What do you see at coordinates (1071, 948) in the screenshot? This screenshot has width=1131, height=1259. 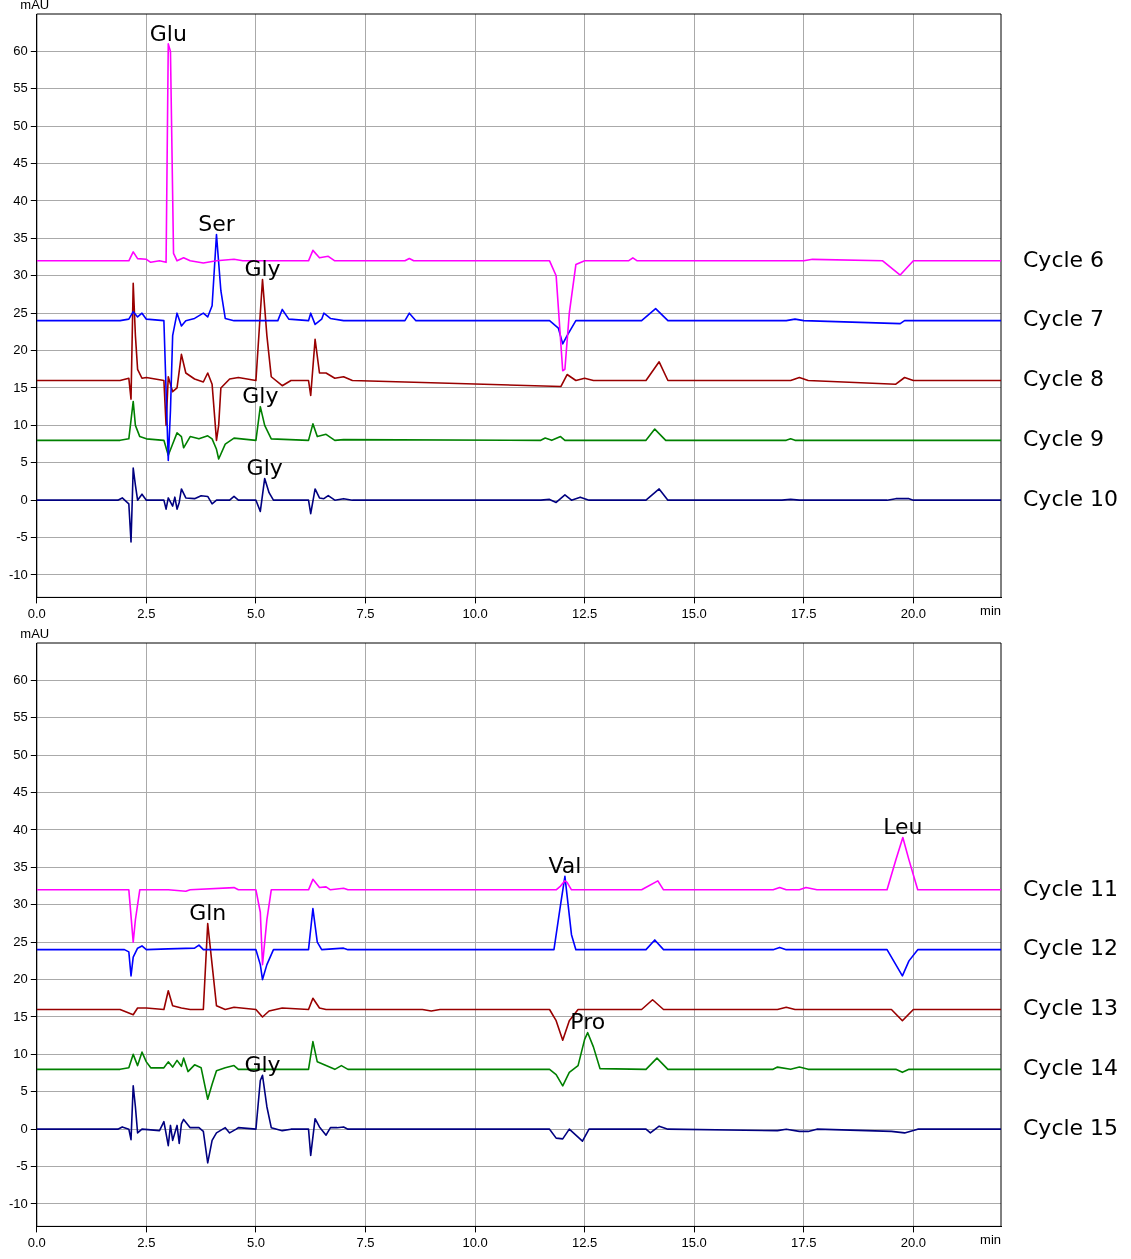 I see `series-label: Cycle 12` at bounding box center [1071, 948].